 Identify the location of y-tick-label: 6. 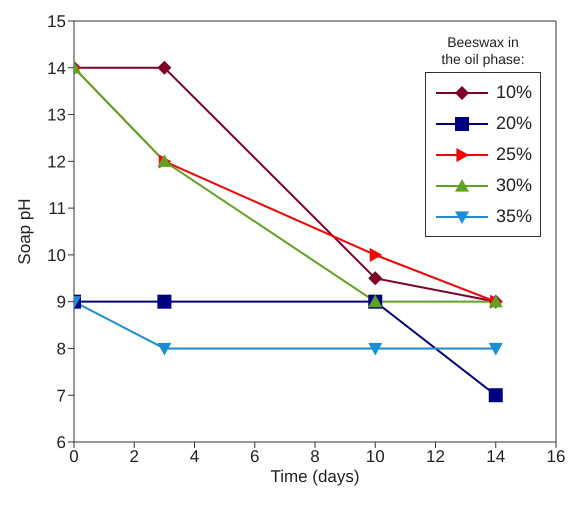
(61, 442).